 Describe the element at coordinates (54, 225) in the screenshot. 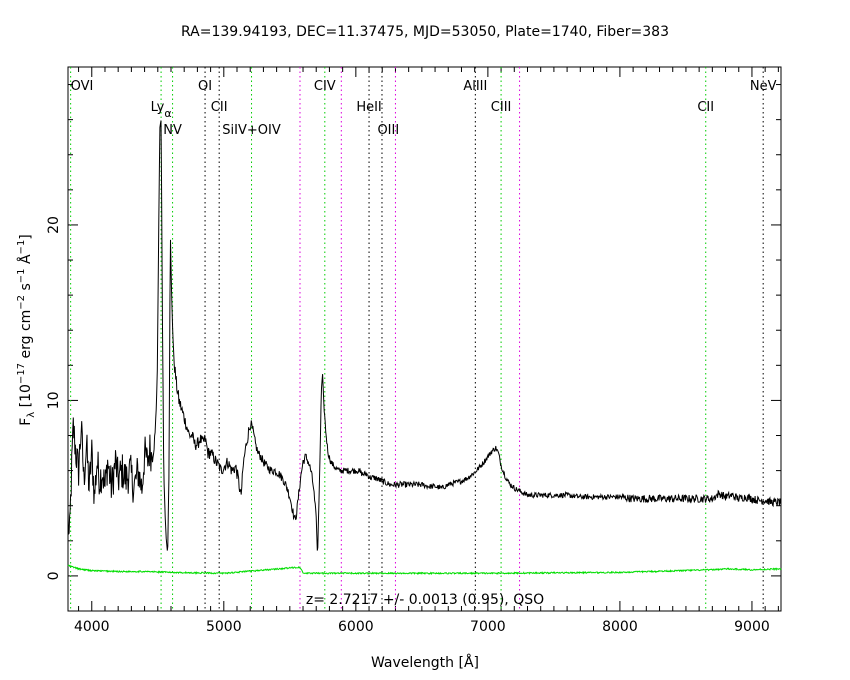

I see `y-tick-label: 20` at that location.